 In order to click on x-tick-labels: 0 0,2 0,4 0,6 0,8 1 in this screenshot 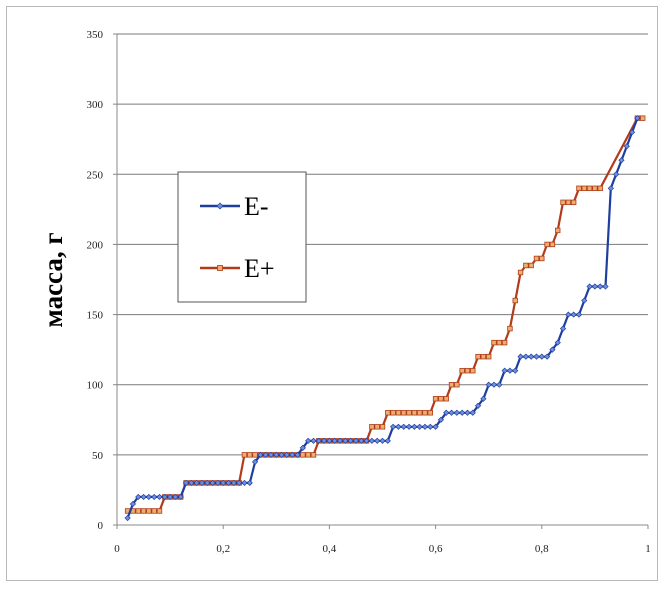, I will do `click(382, 540)`.